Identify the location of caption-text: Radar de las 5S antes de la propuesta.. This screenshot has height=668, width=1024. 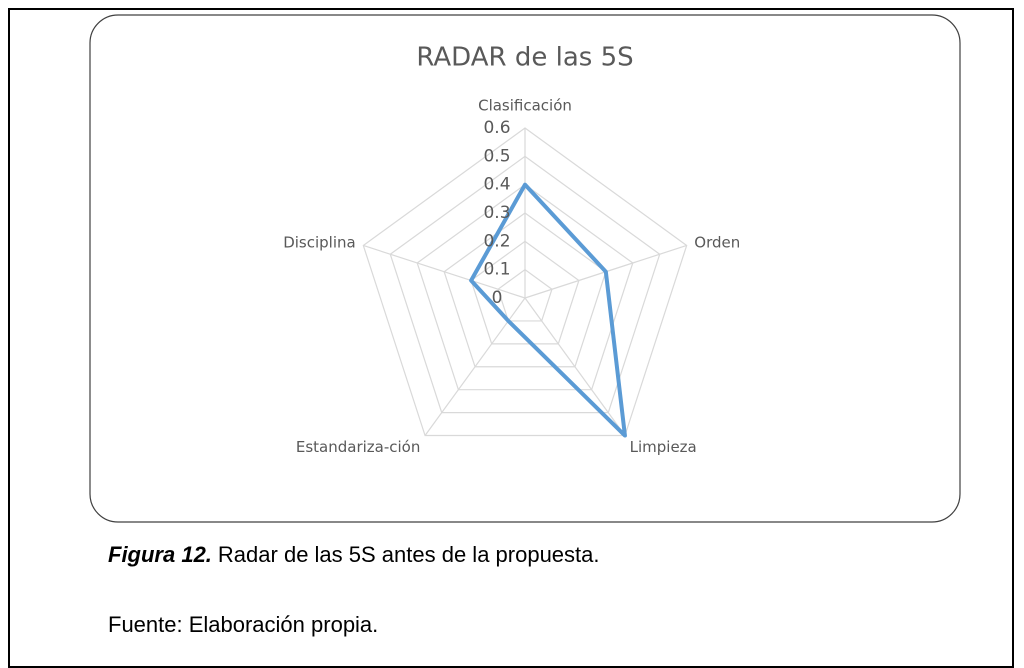
(408, 554).